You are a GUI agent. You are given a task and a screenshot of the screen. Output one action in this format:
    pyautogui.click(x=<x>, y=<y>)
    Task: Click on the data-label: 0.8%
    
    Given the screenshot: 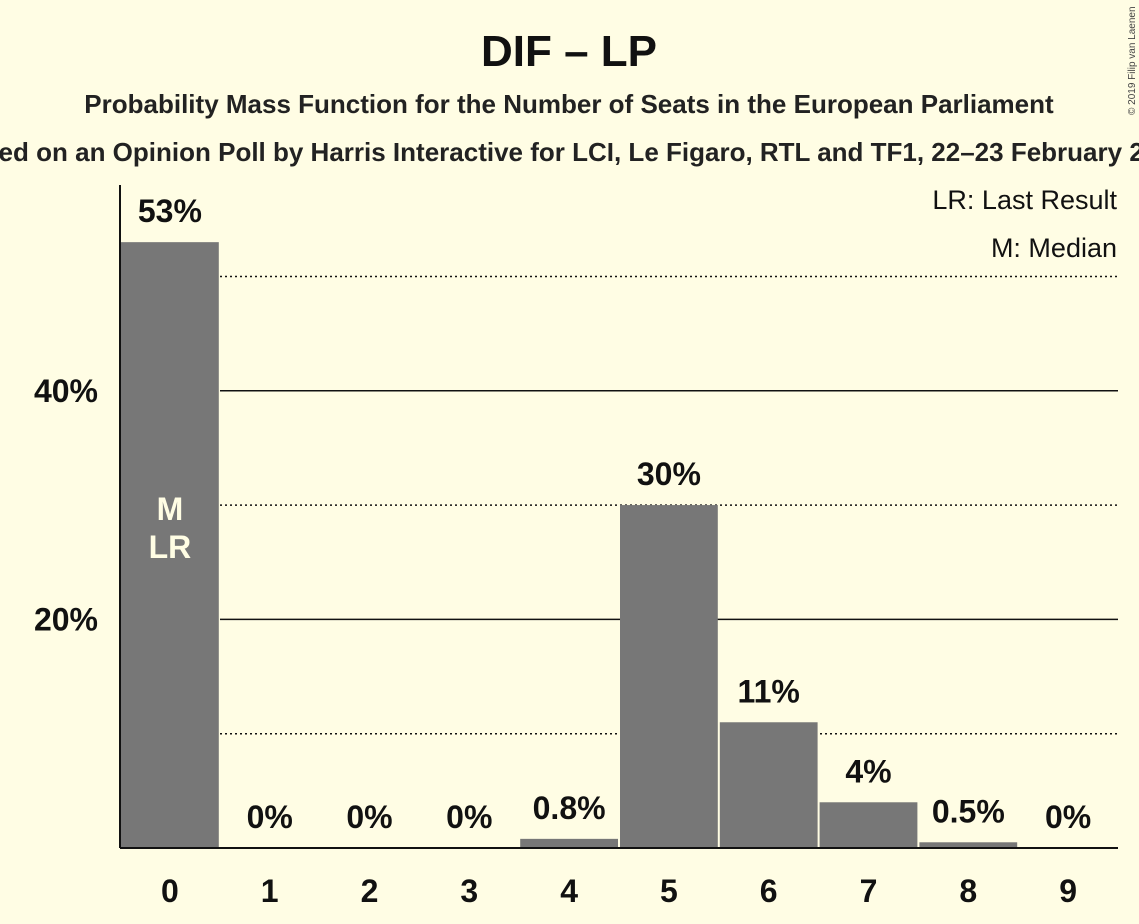 What is the action you would take?
    pyautogui.click(x=569, y=808)
    